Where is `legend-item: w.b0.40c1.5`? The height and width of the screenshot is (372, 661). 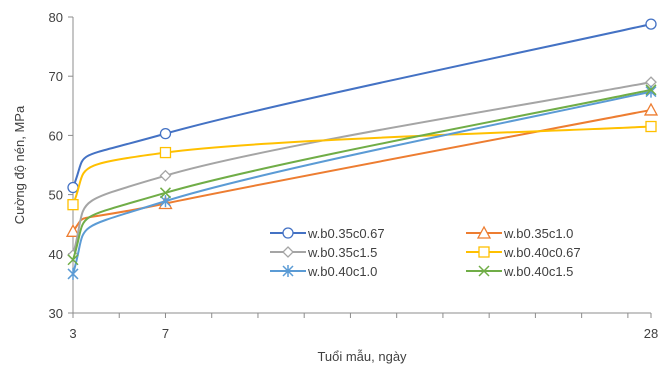 legend-item: w.b0.40c1.5 is located at coordinates (519, 271).